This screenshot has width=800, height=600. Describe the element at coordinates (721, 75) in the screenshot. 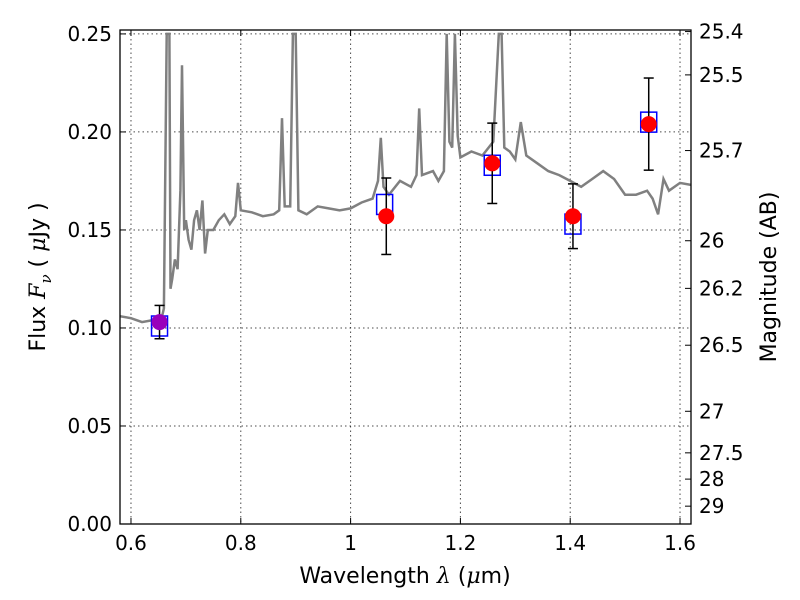

I see `magnitude-tick-label: 25.5` at that location.